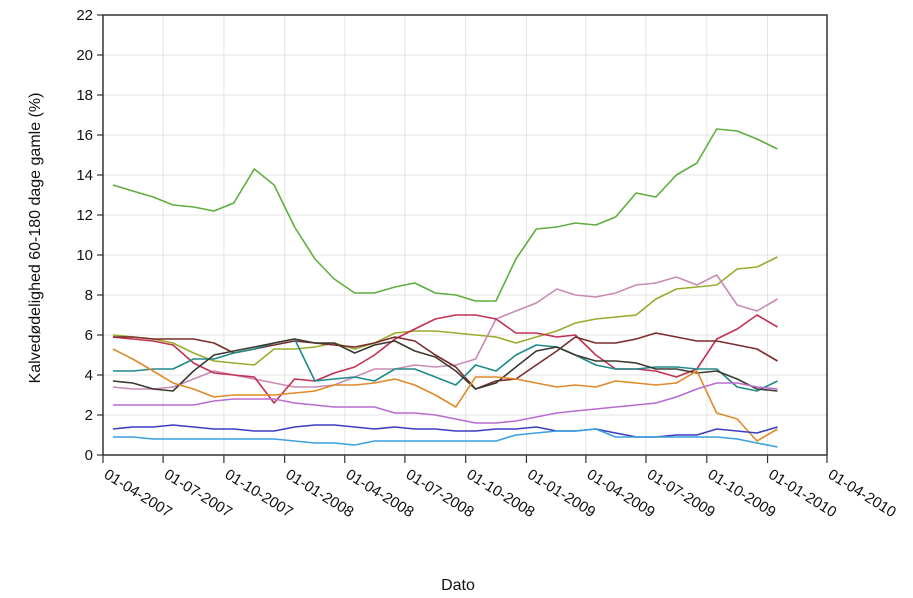 This screenshot has width=913, height=598. I want to click on x-tick-label: 01-04-2010, so click(862, 493).